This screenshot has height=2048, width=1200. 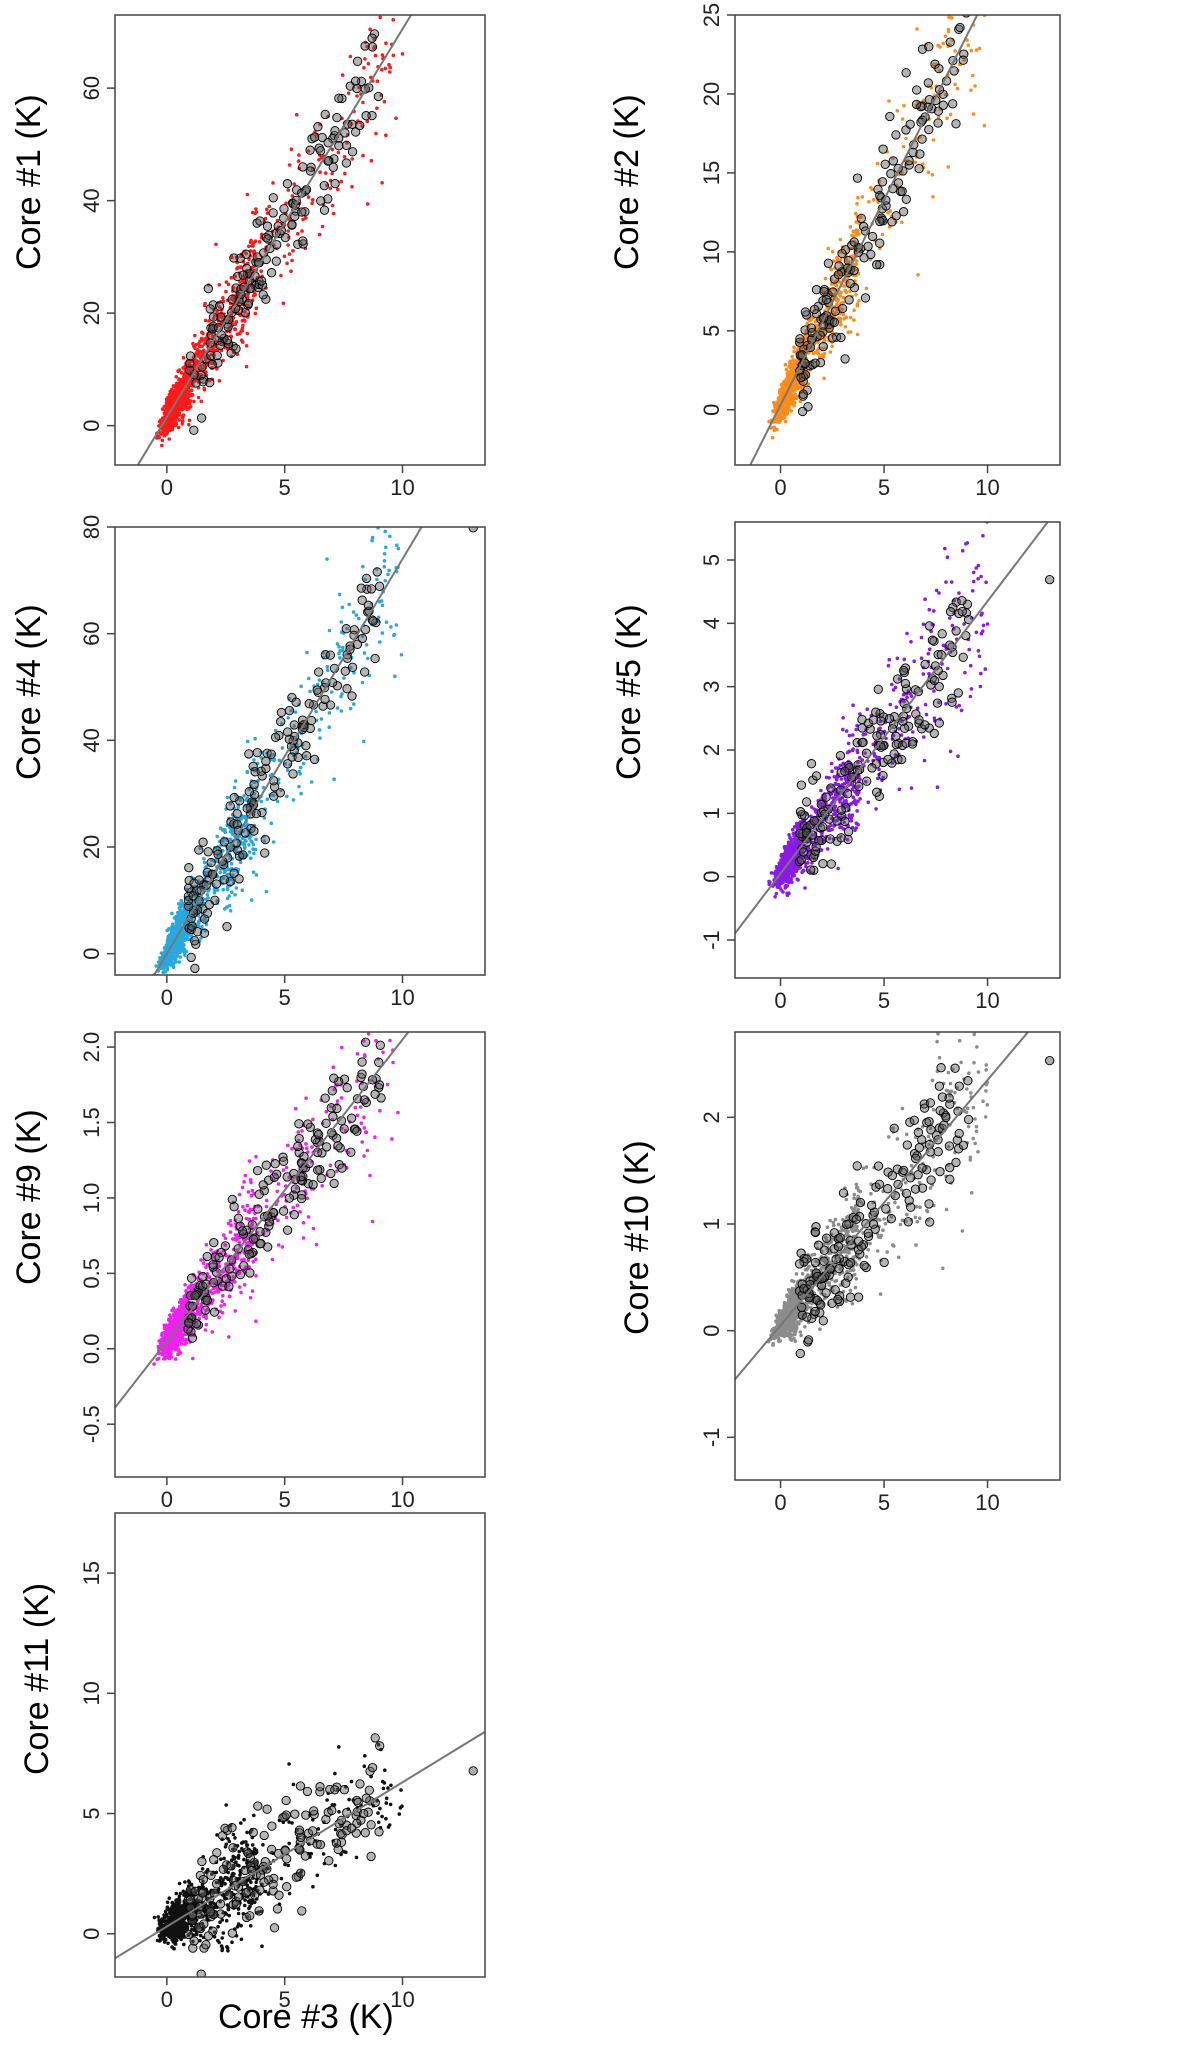 What do you see at coordinates (473, 1) in the screenshot?
I see `outlier-point` at bounding box center [473, 1].